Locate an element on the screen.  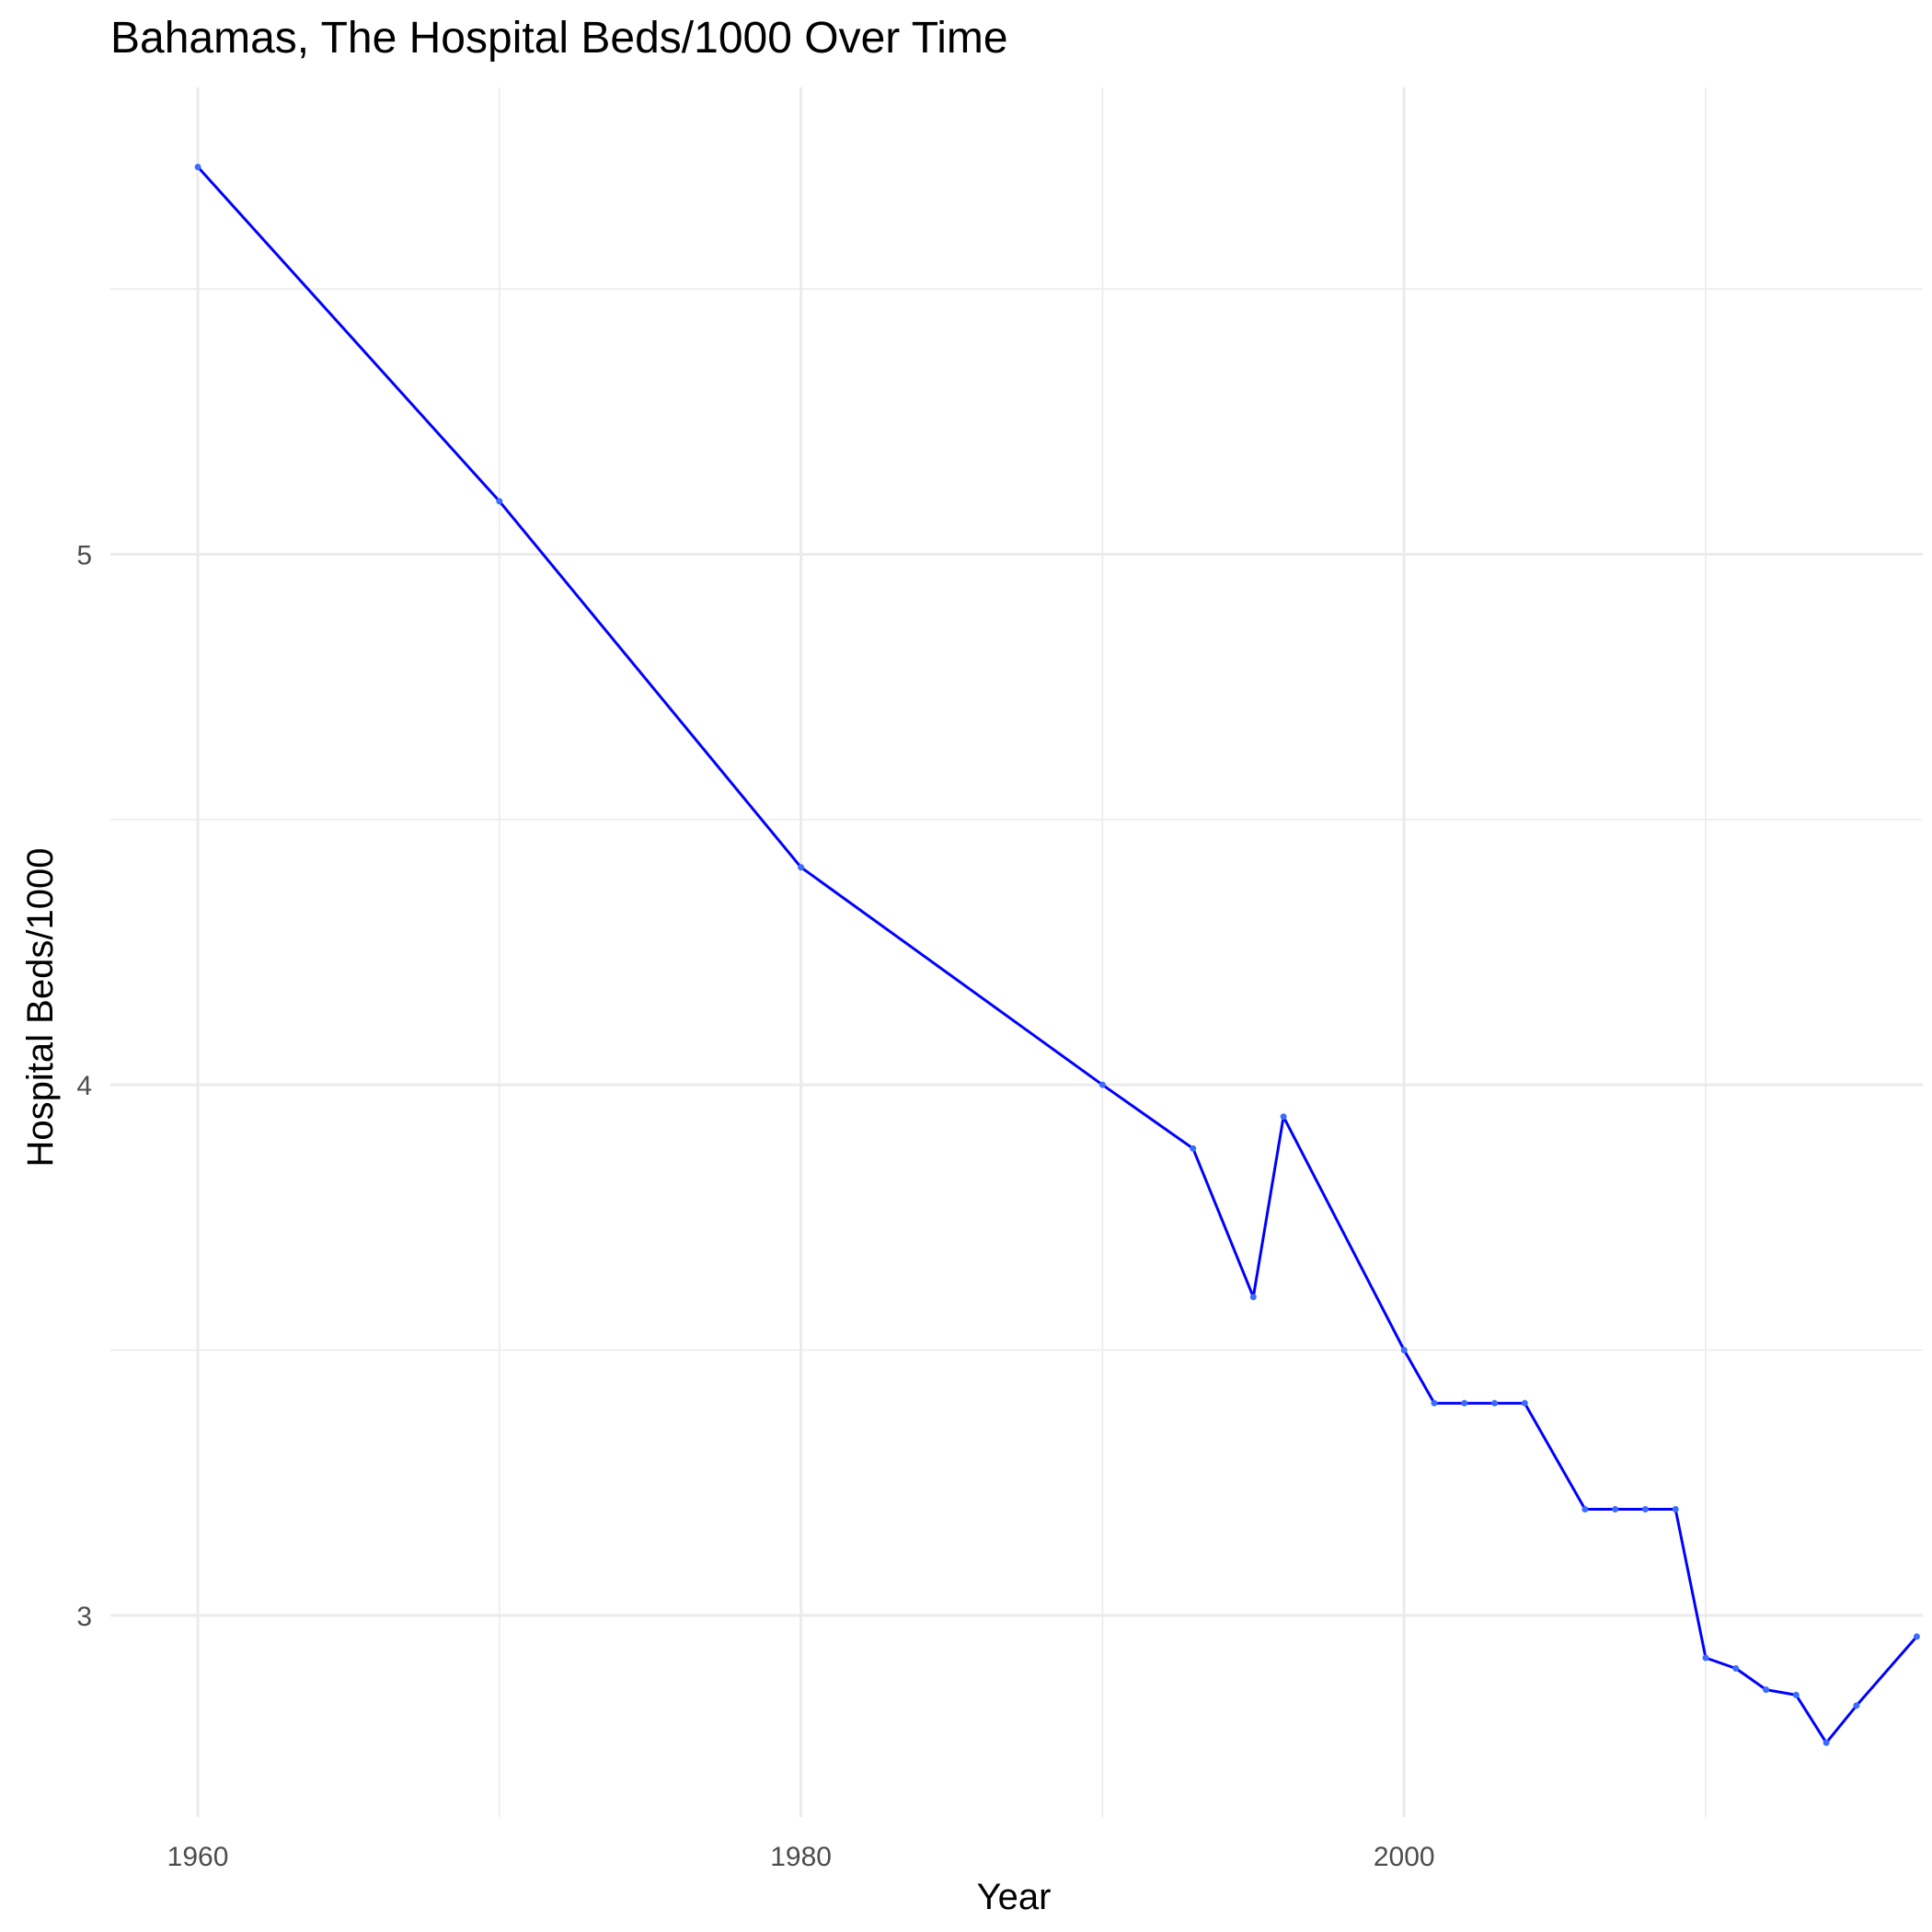
y-axis-title: Hospital Beds/1000 is located at coordinates (40, 1007).